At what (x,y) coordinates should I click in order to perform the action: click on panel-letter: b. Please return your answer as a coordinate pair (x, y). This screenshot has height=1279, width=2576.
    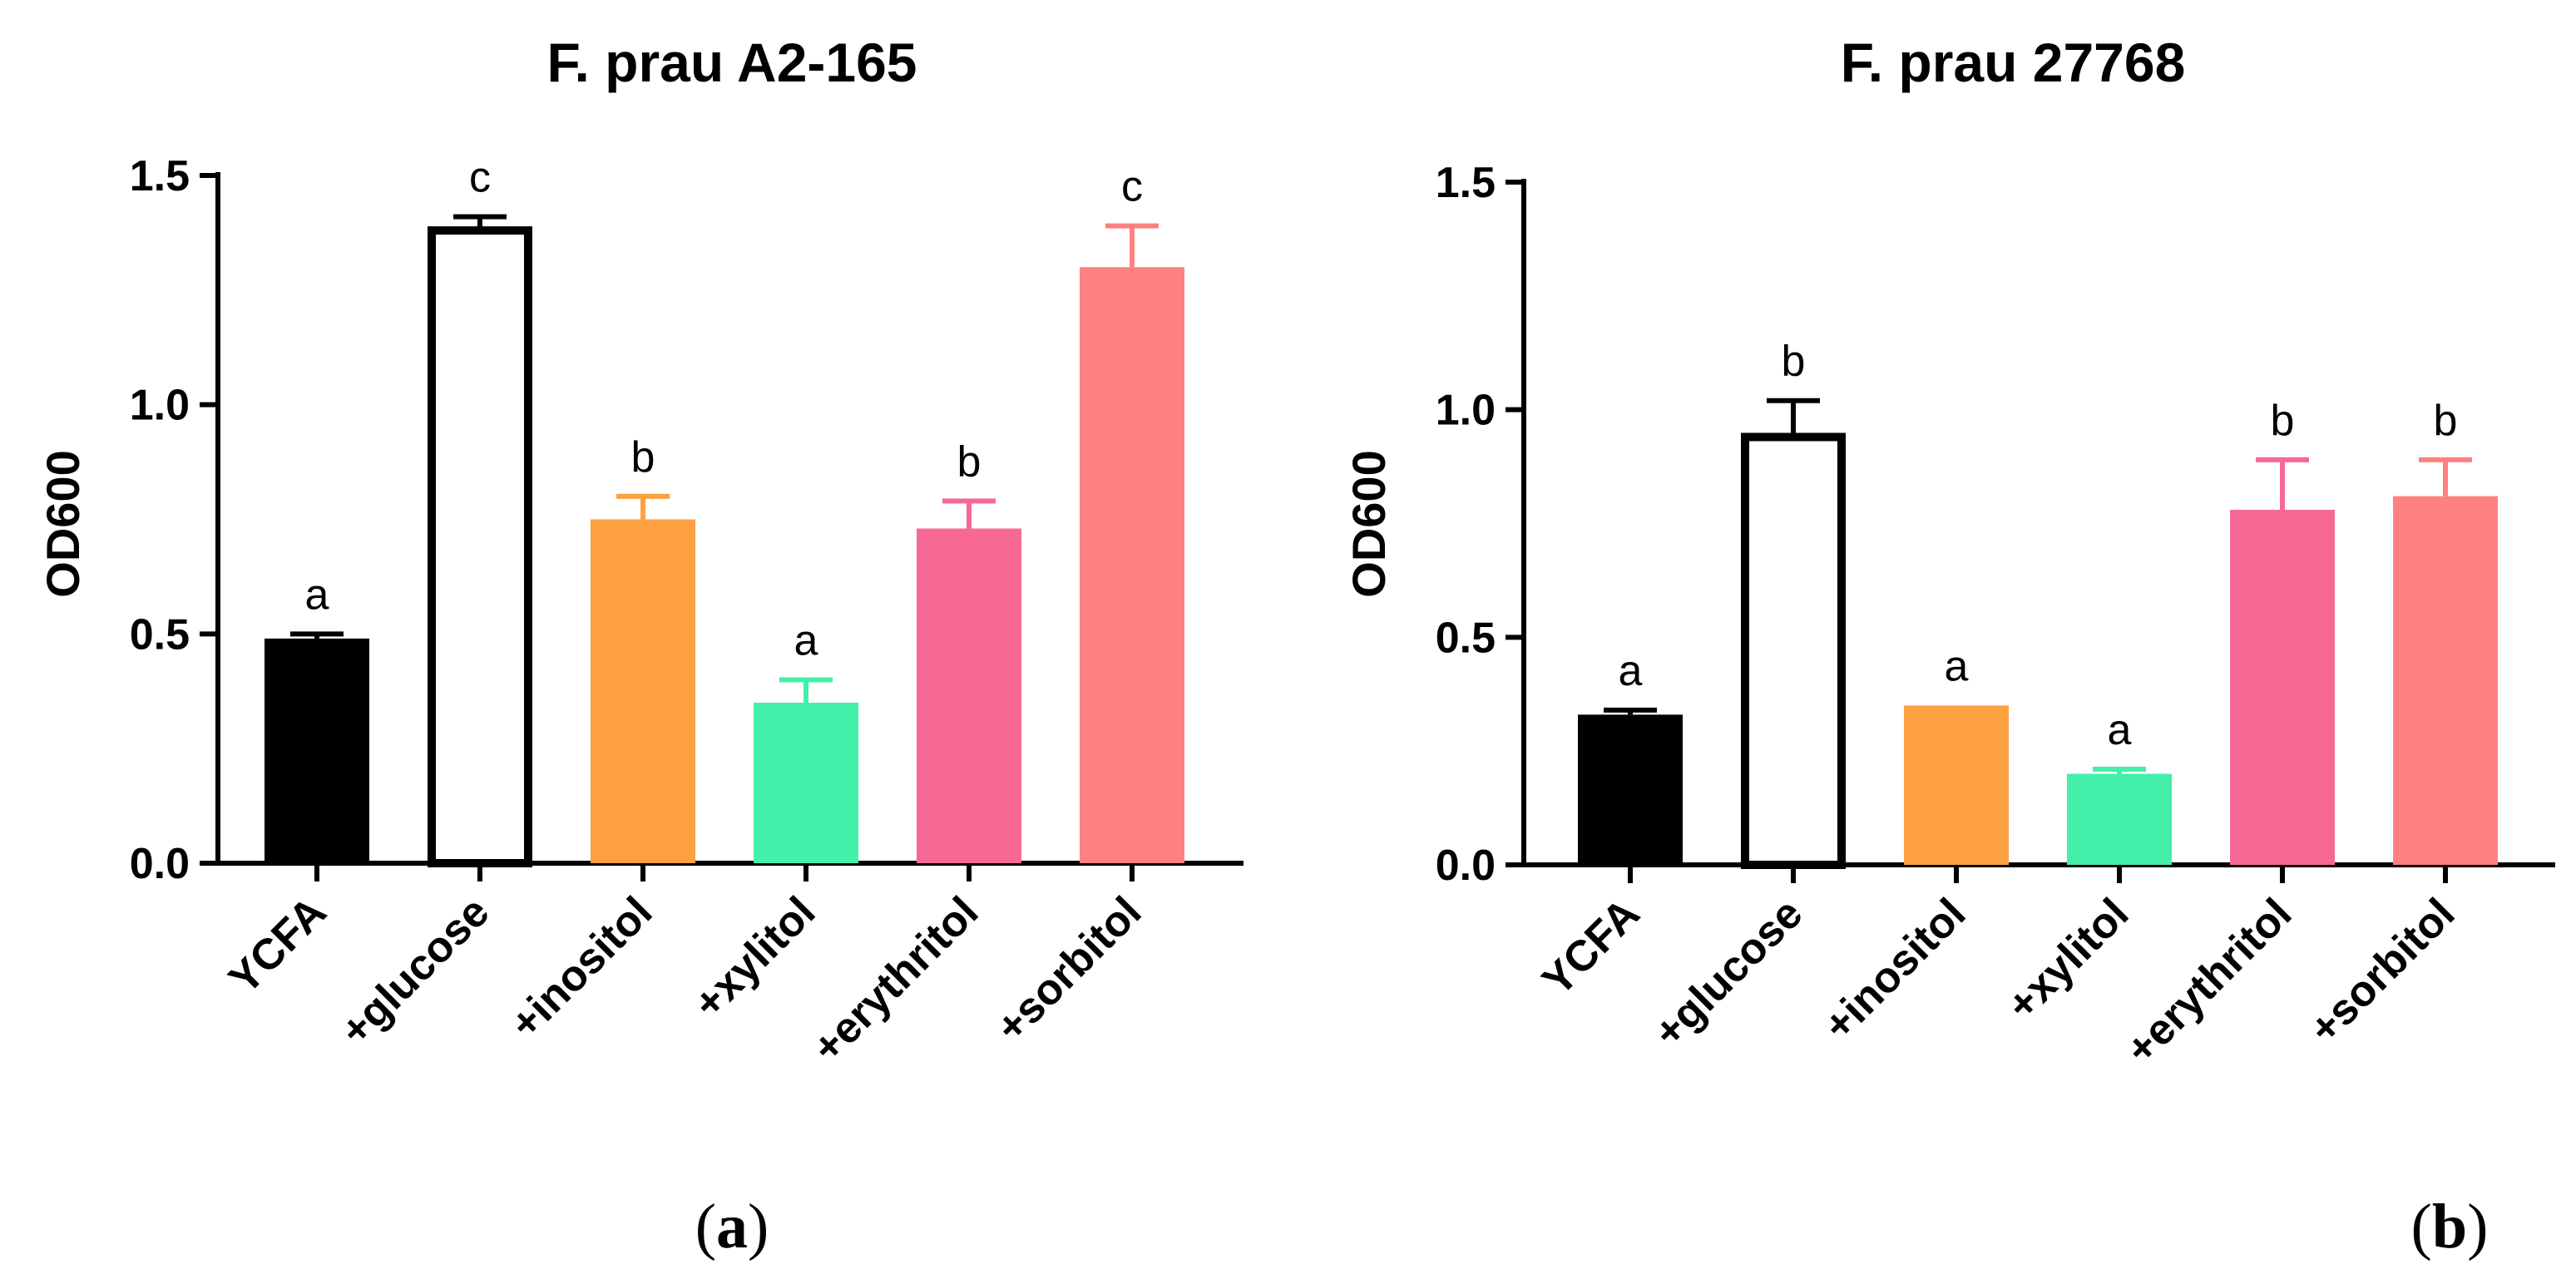
    Looking at the image, I should click on (2449, 1227).